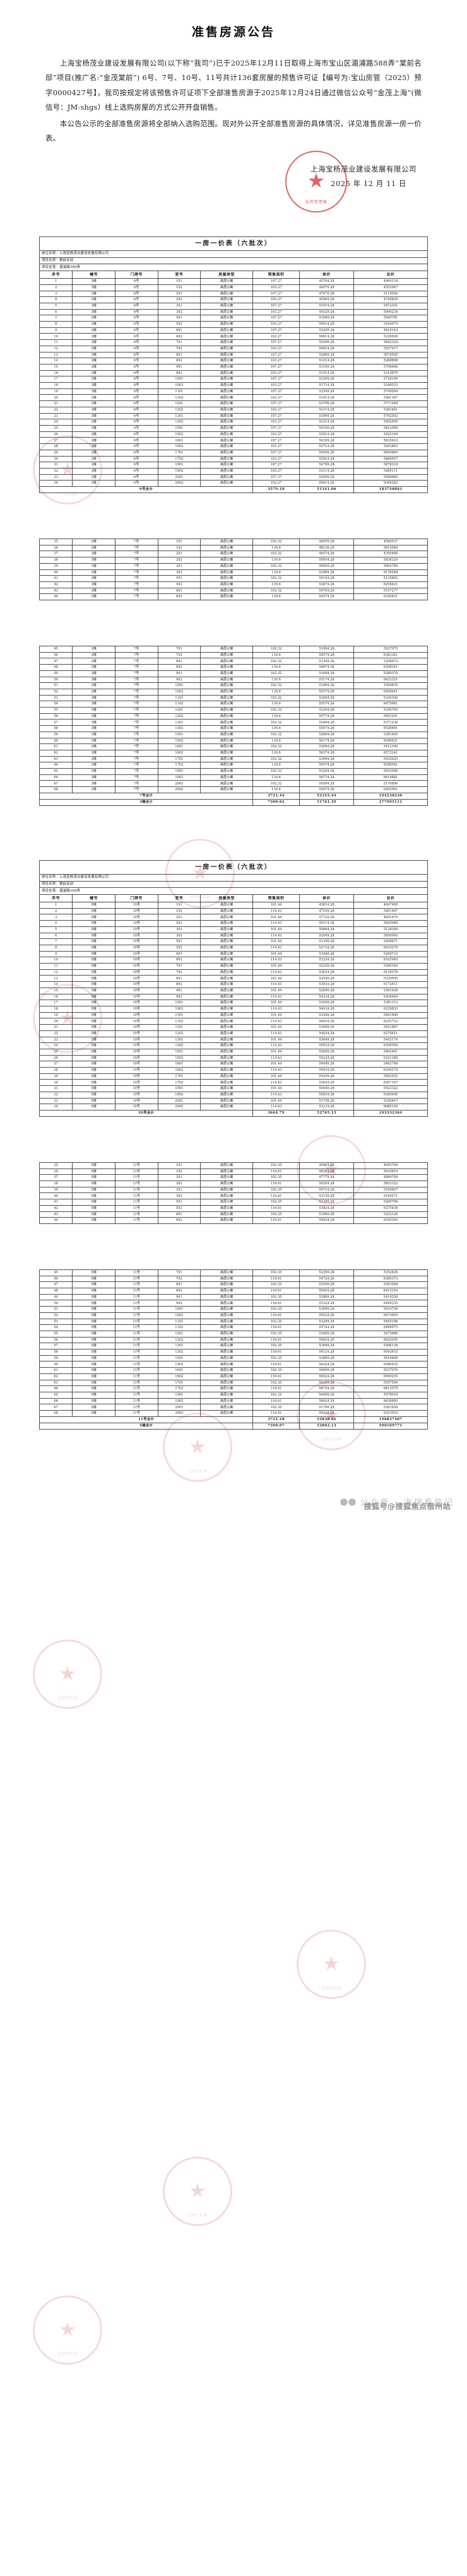  I want to click on cell-序号: 36, so click(55, 548).